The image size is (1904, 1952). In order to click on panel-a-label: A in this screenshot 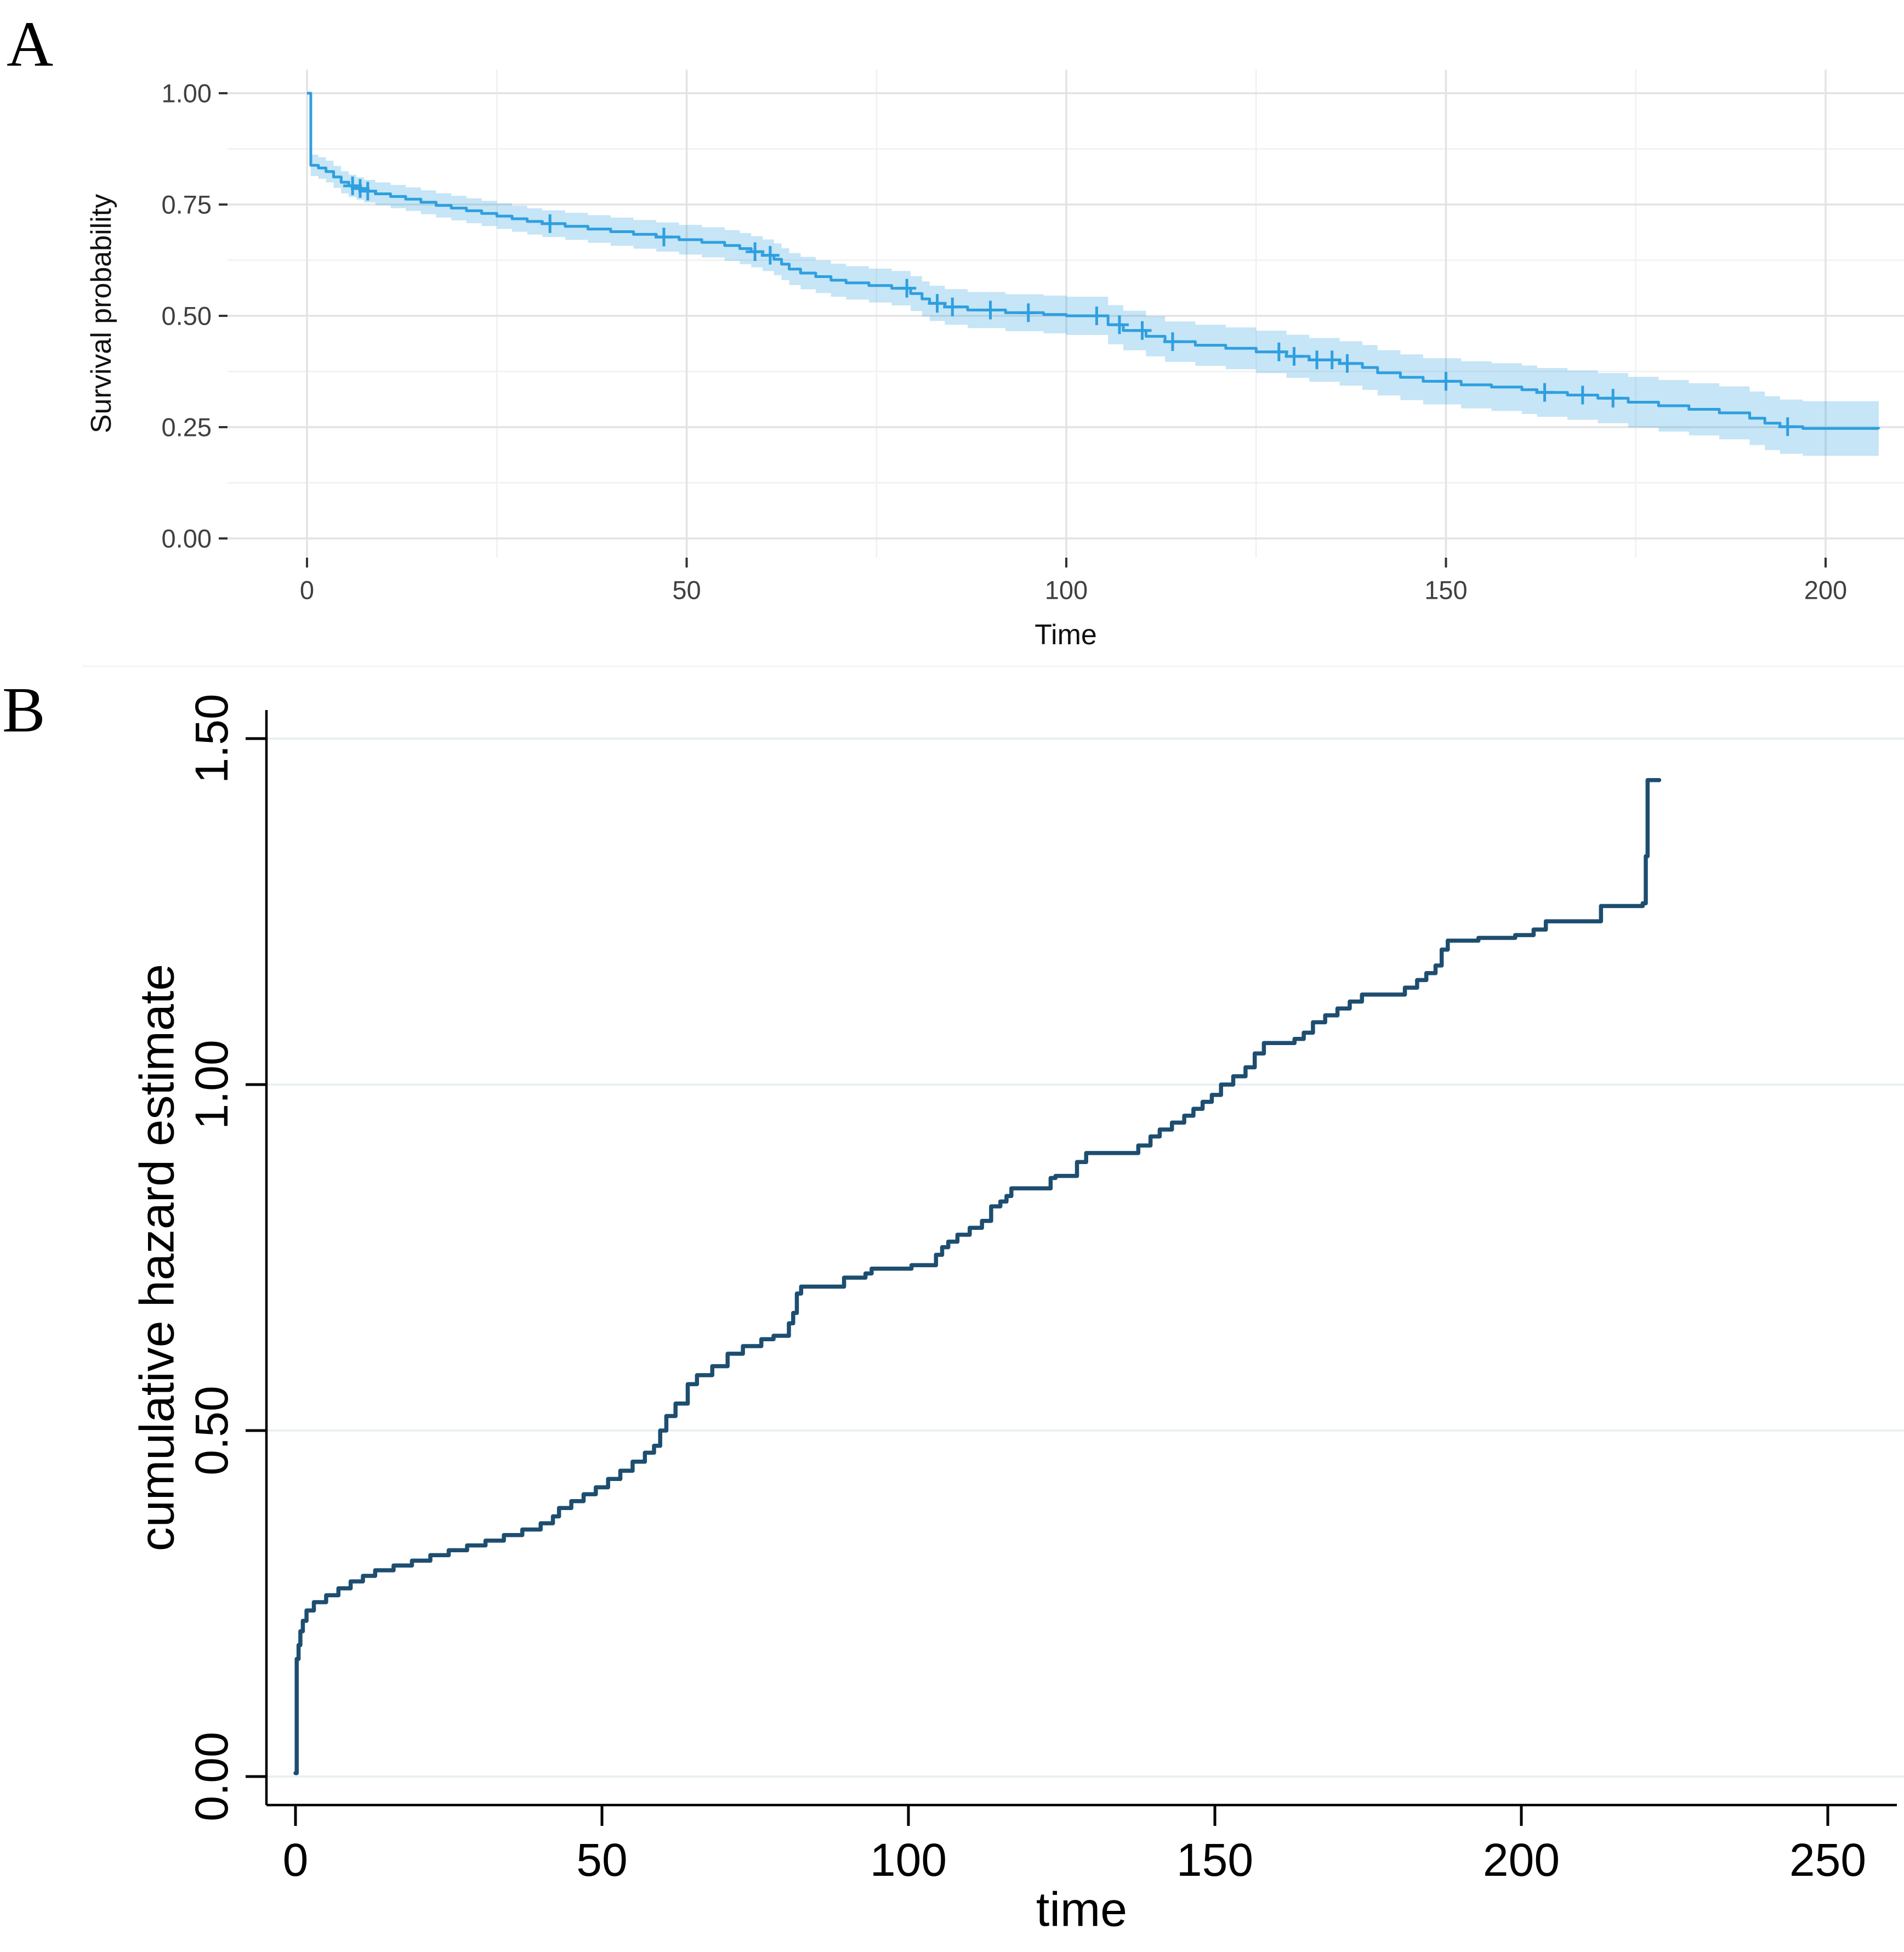, I will do `click(30, 44)`.